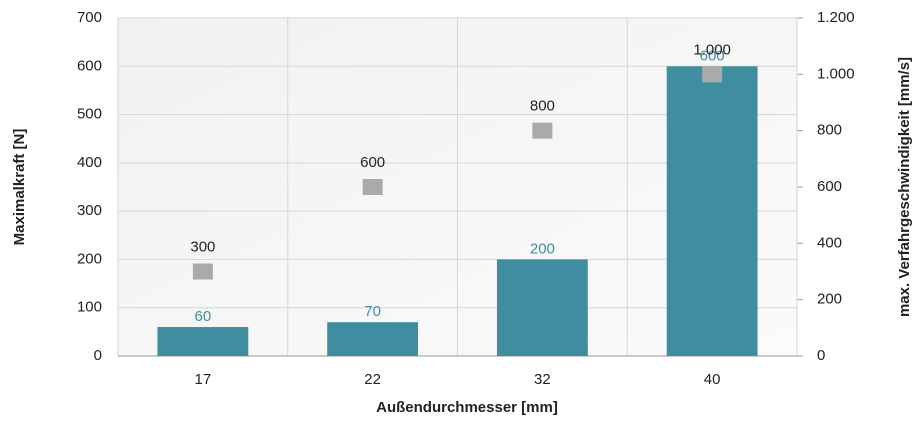  I want to click on marker-value-label: 600, so click(372, 162).